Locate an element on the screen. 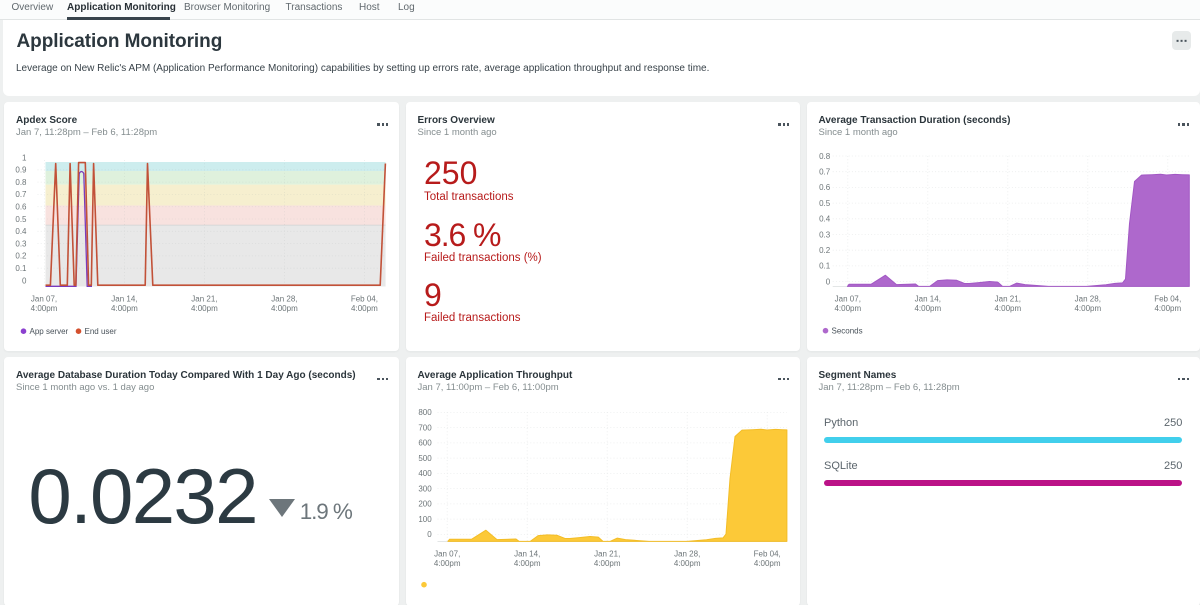 Image resolution: width=1200 pixels, height=605 pixels. svg-text: 600 is located at coordinates (425, 443).